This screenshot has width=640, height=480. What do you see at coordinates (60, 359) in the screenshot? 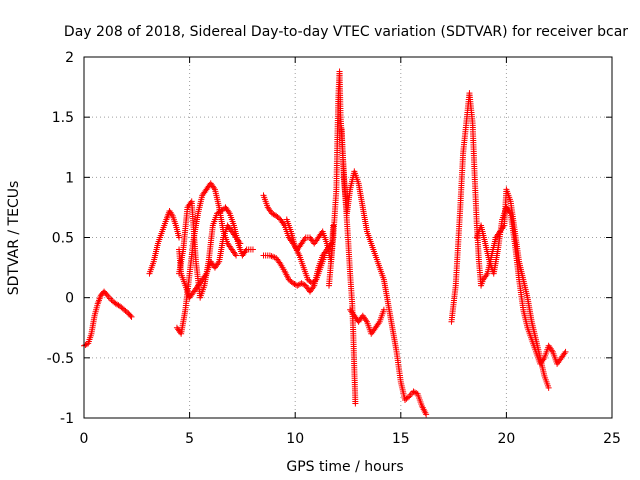
I see `y-tick-label: -0.5` at bounding box center [60, 359].